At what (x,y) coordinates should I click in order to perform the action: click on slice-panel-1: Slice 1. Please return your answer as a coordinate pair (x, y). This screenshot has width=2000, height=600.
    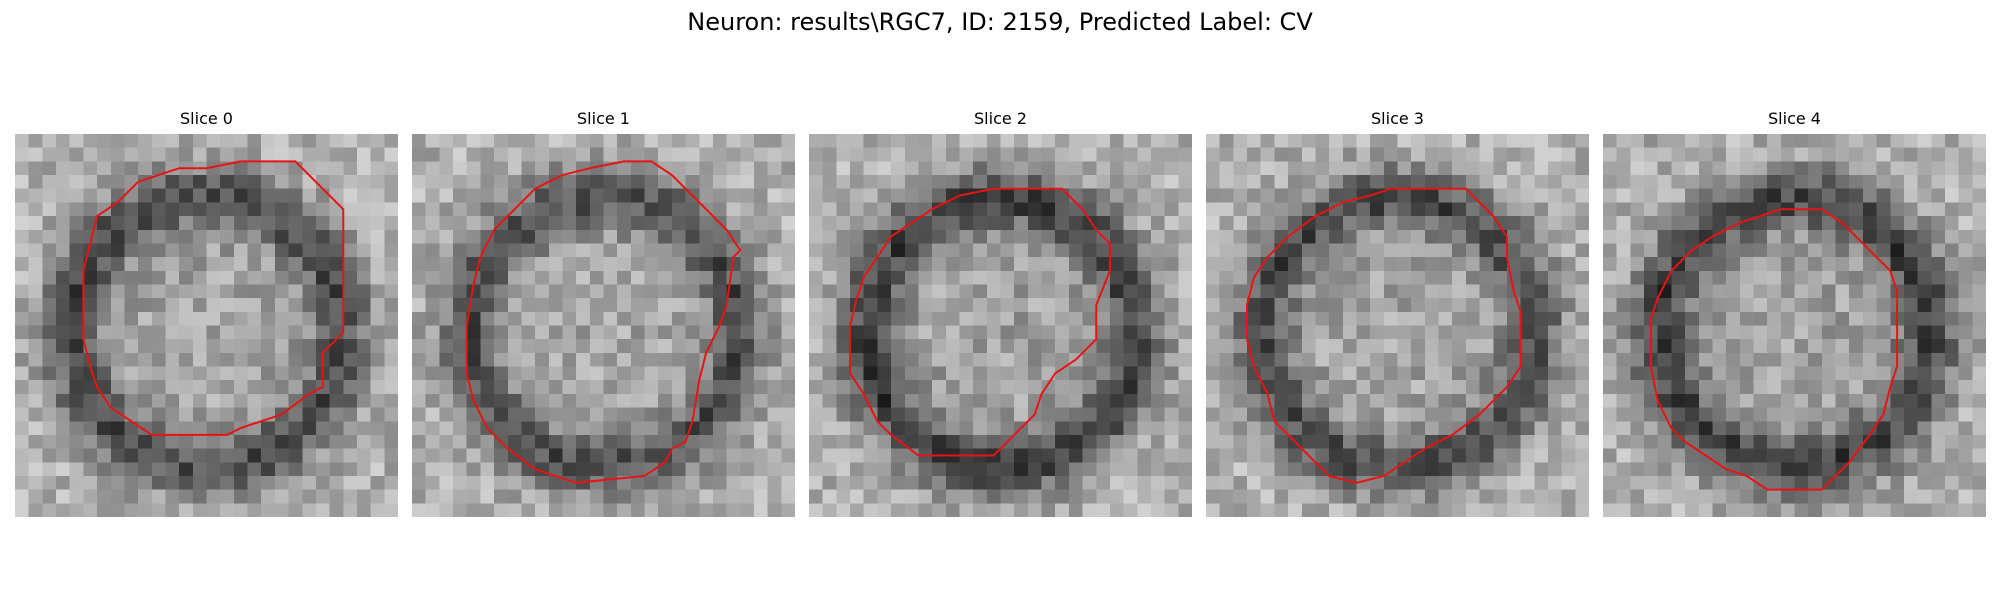
    Looking at the image, I should click on (603, 312).